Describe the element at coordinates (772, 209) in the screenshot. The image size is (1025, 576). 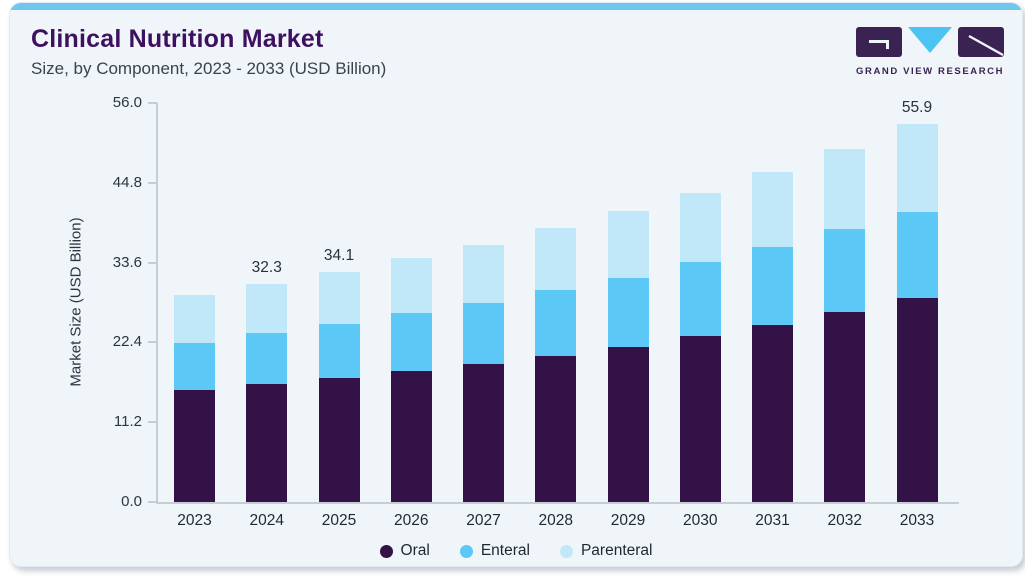
I see `bar-segment-parenteral-2031` at that location.